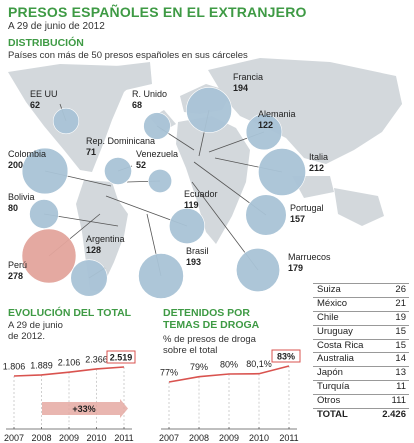 This screenshot has height=443, width=414. What do you see at coordinates (361, 333) in the screenshot?
I see `table-row: Uruguay 15` at bounding box center [361, 333].